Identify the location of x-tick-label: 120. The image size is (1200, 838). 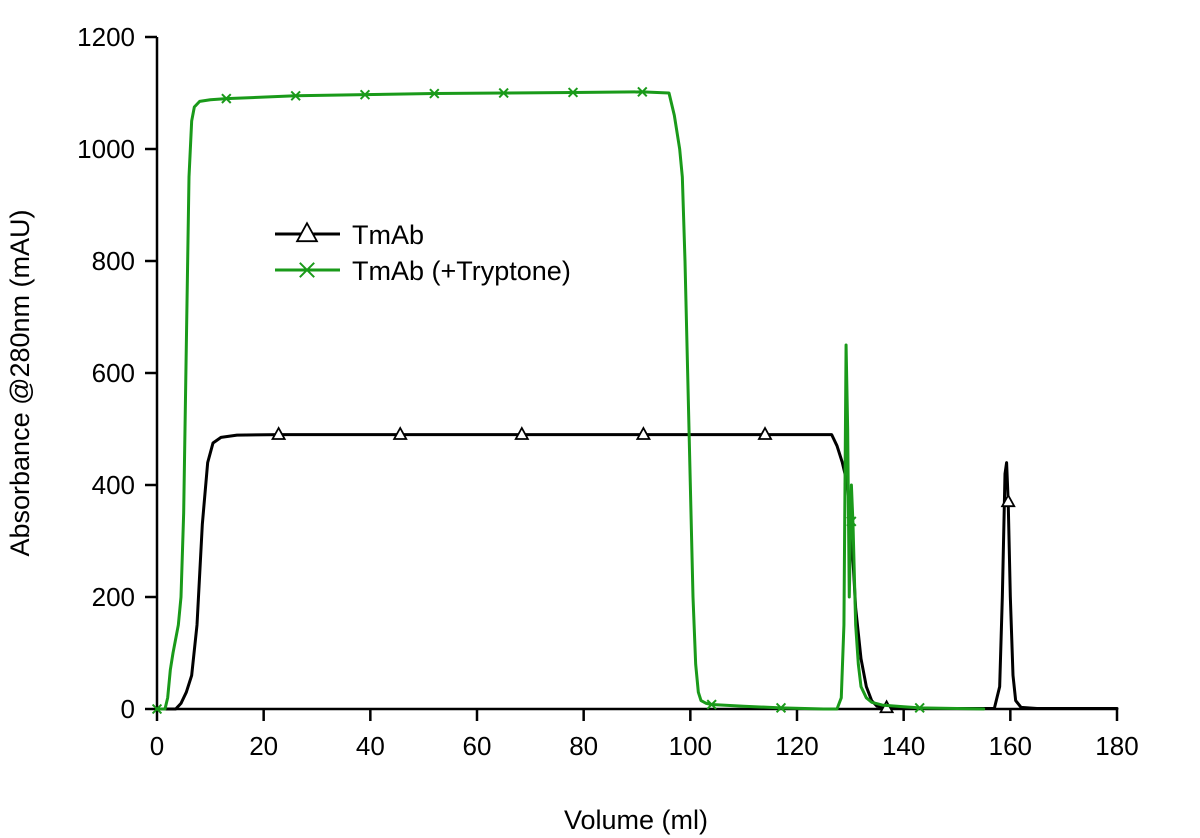
(796, 746).